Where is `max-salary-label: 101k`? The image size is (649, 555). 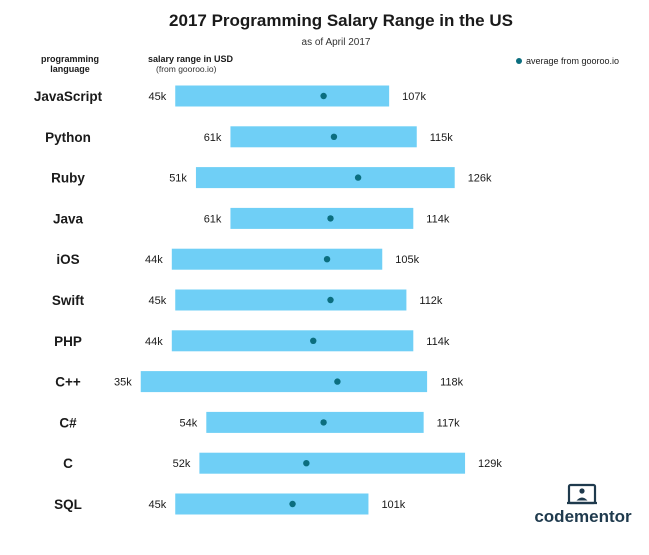 max-salary-label: 101k is located at coordinates (393, 505).